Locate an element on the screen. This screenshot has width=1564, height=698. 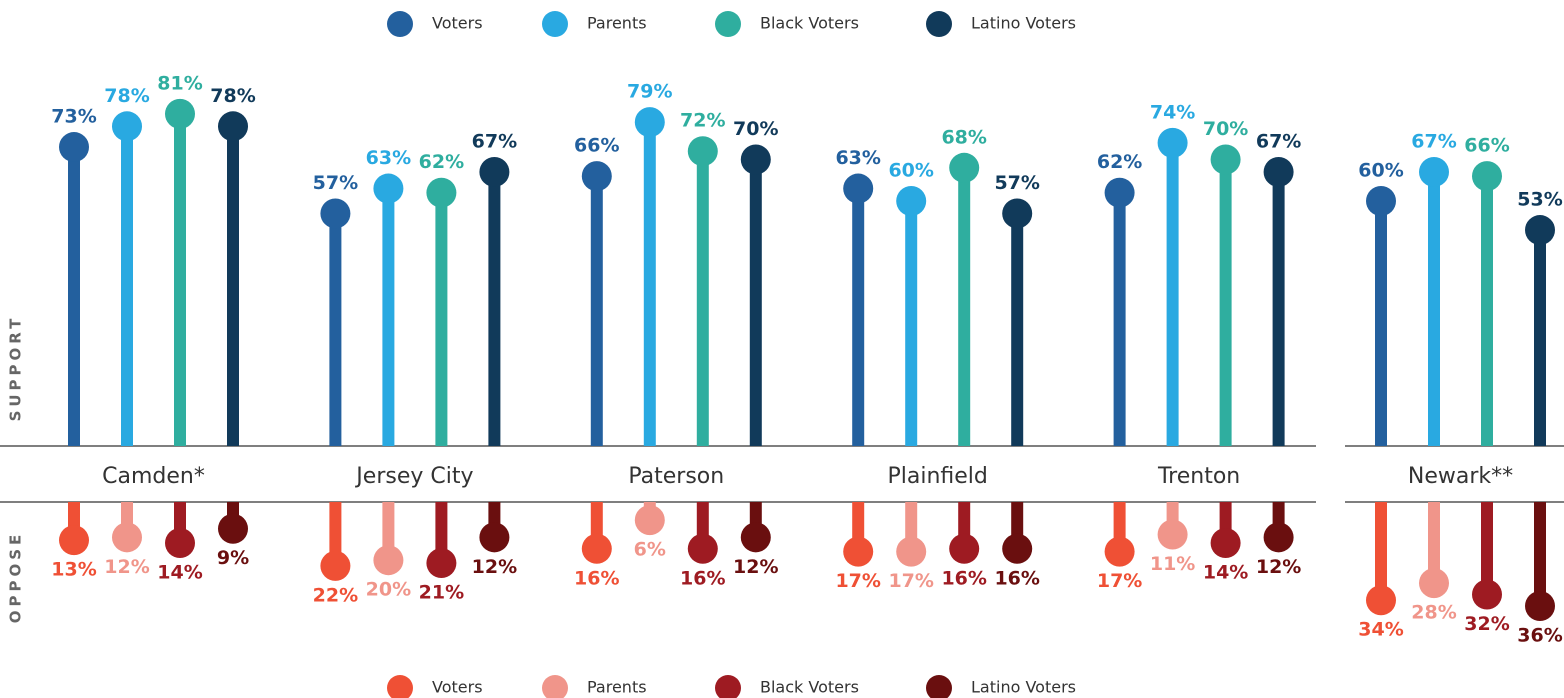
category-label: Plainfield is located at coordinates (938, 476).